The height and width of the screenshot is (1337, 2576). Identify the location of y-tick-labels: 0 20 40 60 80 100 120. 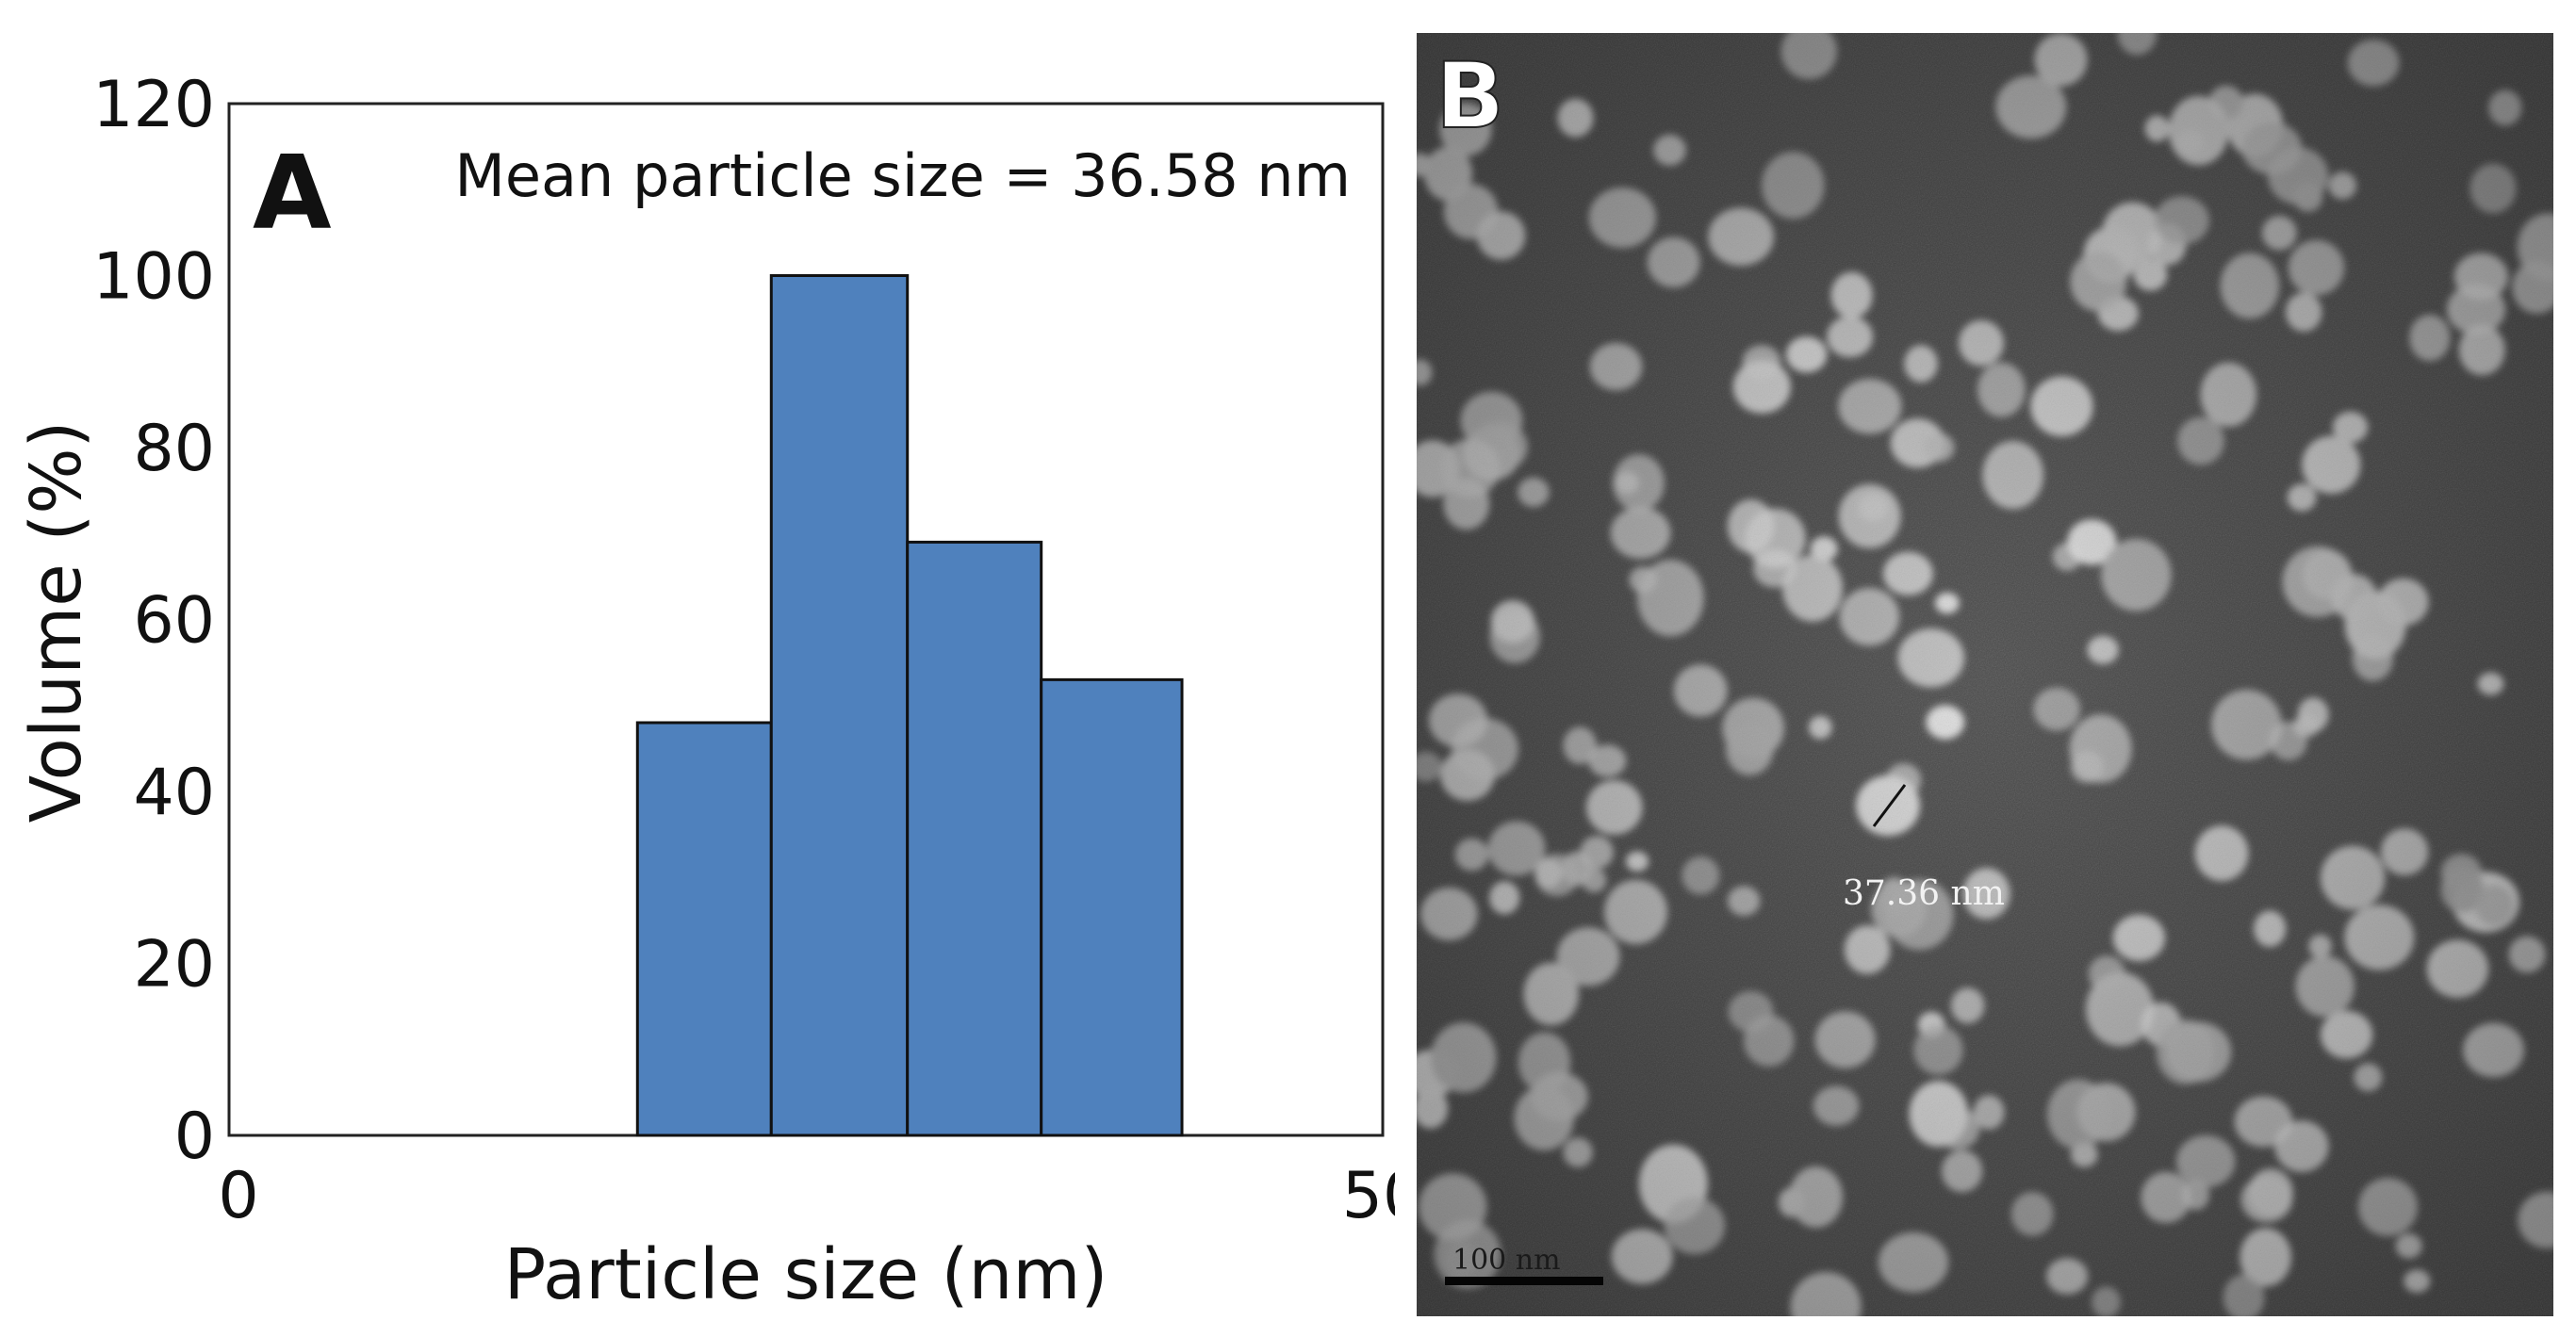
(153, 621).